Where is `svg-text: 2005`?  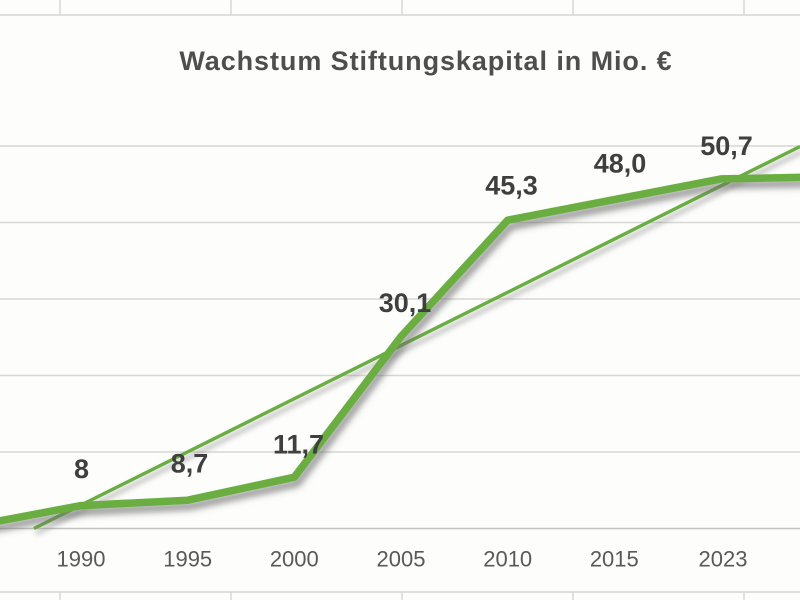 svg-text: 2005 is located at coordinates (401, 559).